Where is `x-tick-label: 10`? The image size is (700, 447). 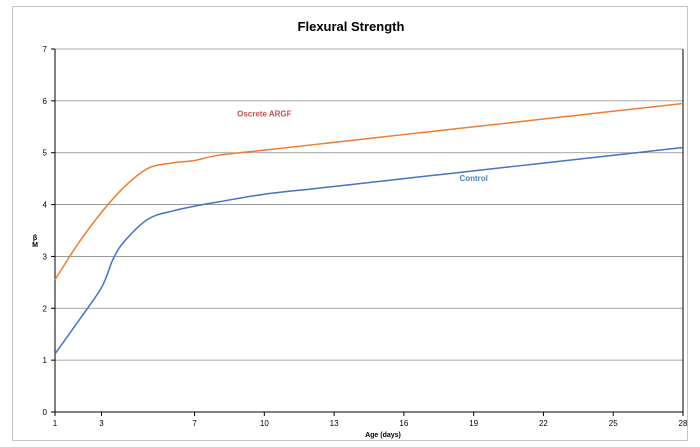 x-tick-label: 10 is located at coordinates (264, 423).